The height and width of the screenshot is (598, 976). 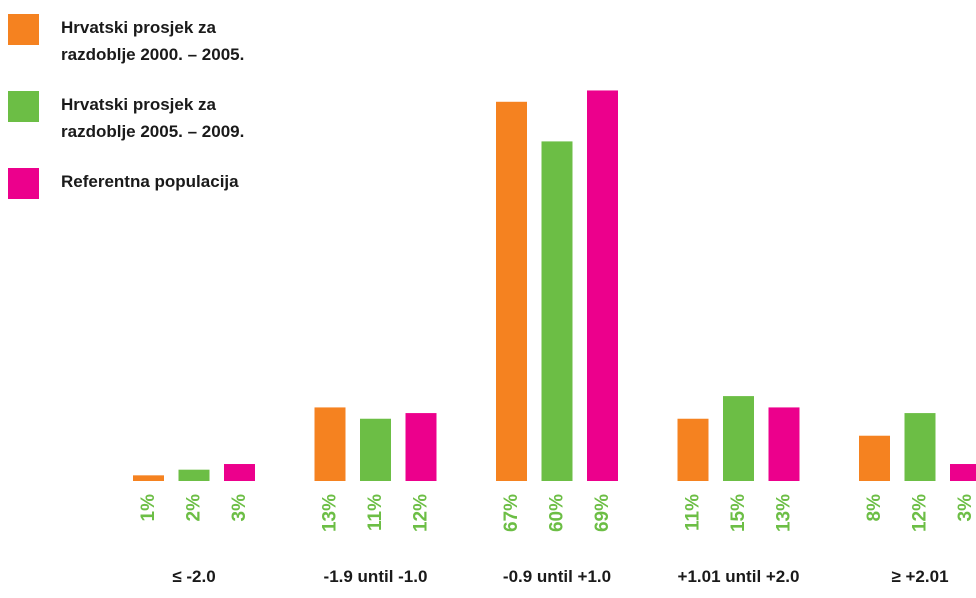 I want to click on value-label-5-2: 12%, so click(x=920, y=513).